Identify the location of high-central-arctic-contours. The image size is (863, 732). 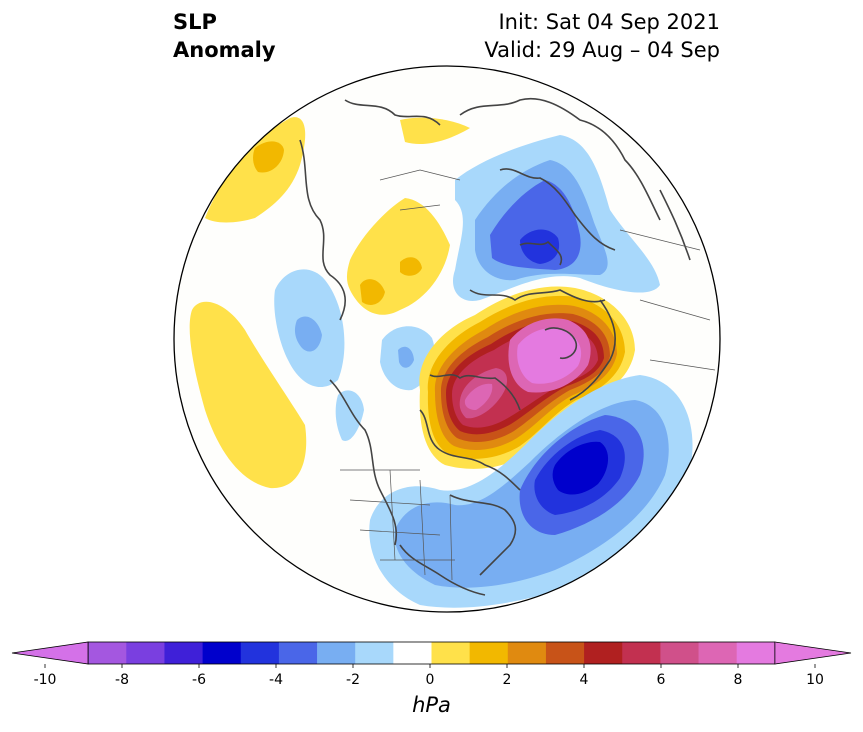
(408, 216).